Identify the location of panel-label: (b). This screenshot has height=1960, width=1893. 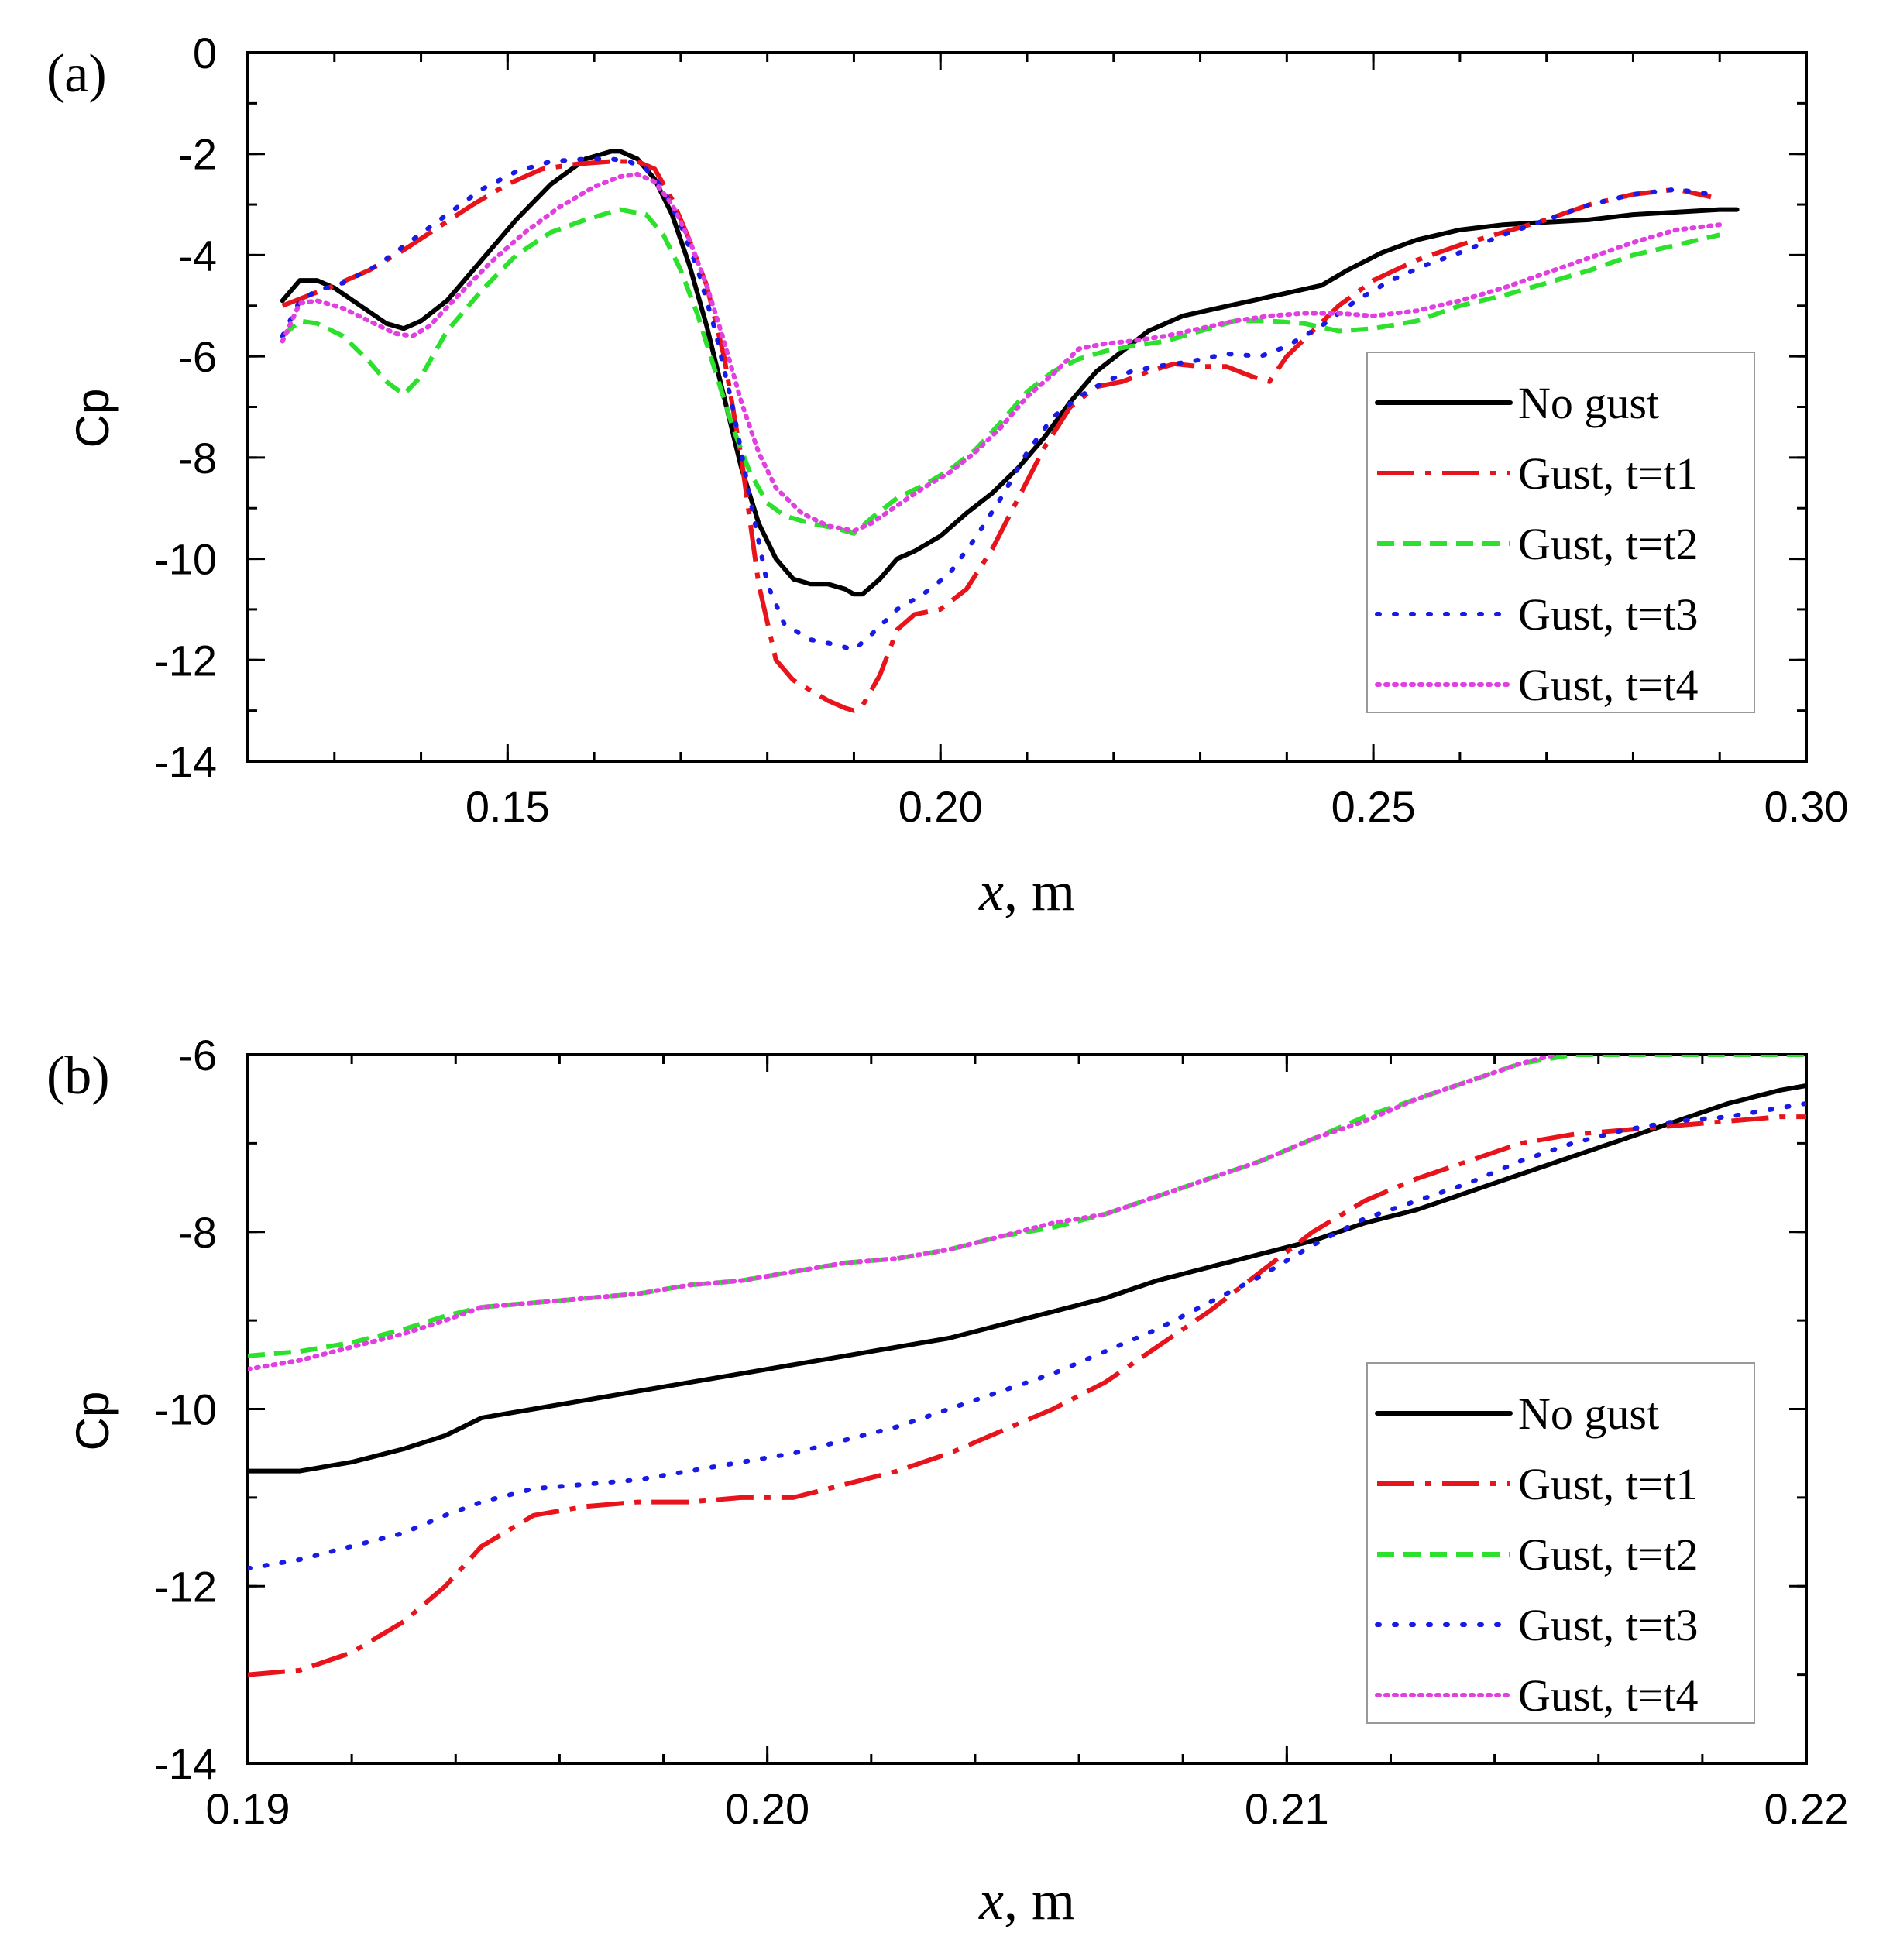
(78, 1076).